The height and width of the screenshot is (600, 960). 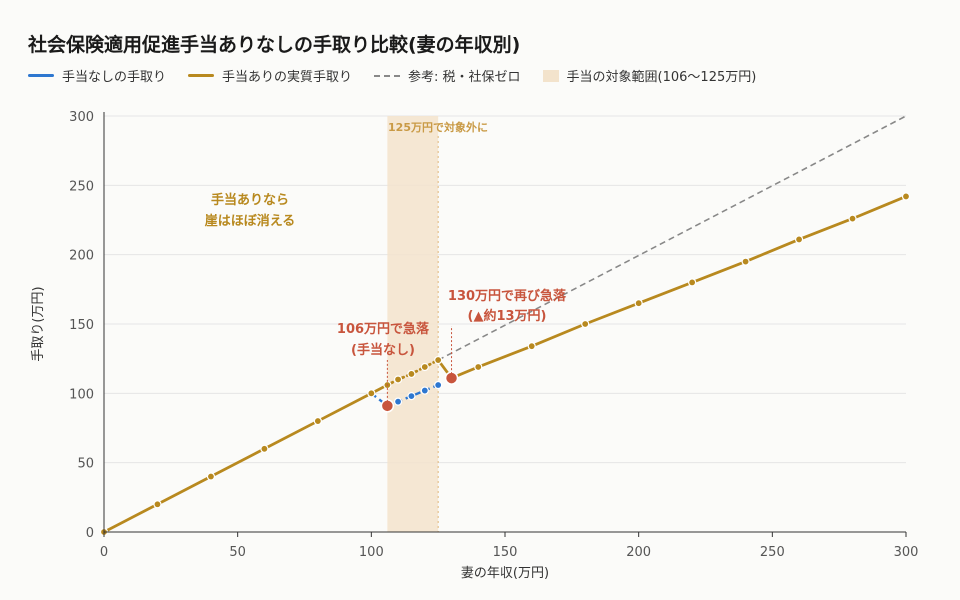 I want to click on x-tick-label: 150, so click(x=505, y=552).